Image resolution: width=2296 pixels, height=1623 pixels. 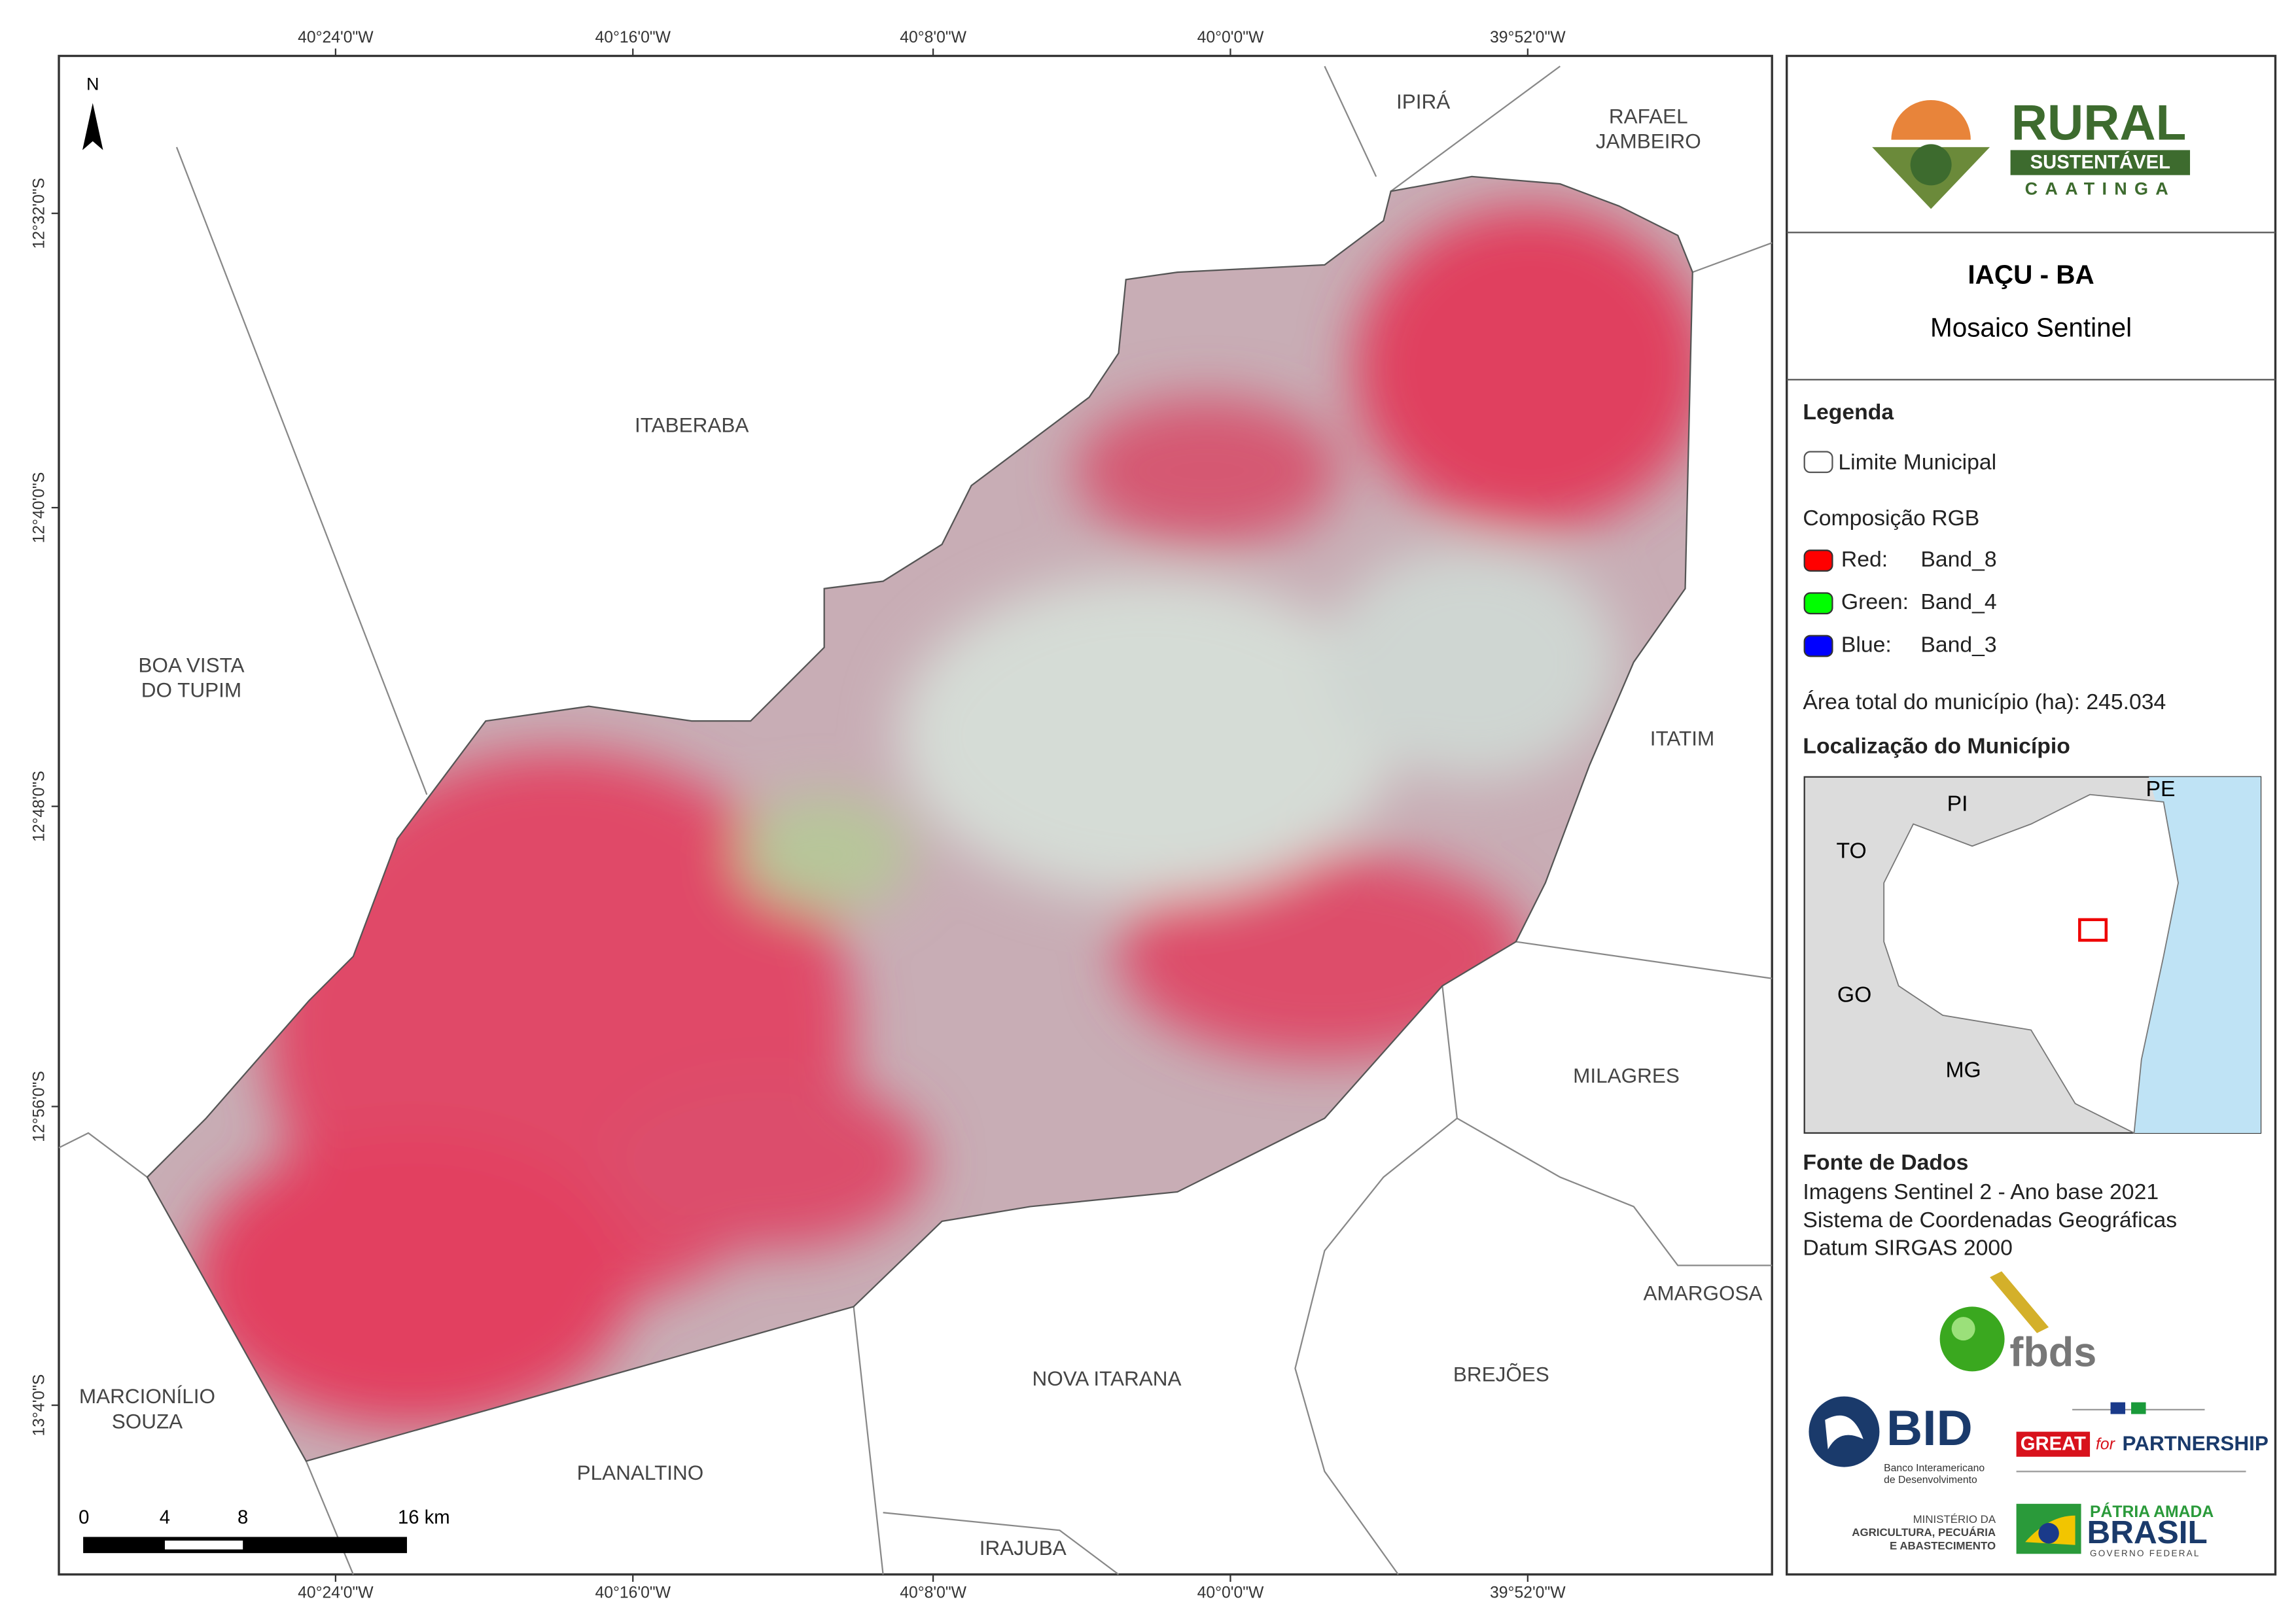 I want to click on lat-label: 12°48'0"S, so click(x=39, y=806).